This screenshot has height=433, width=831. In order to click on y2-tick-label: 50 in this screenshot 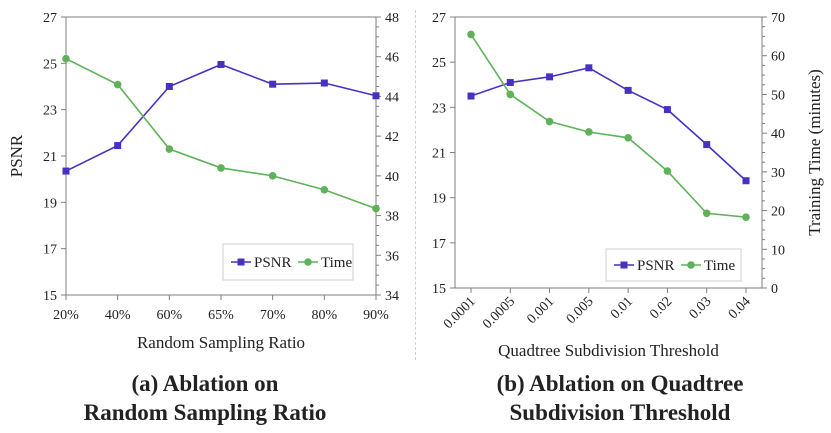, I will do `click(778, 95)`.